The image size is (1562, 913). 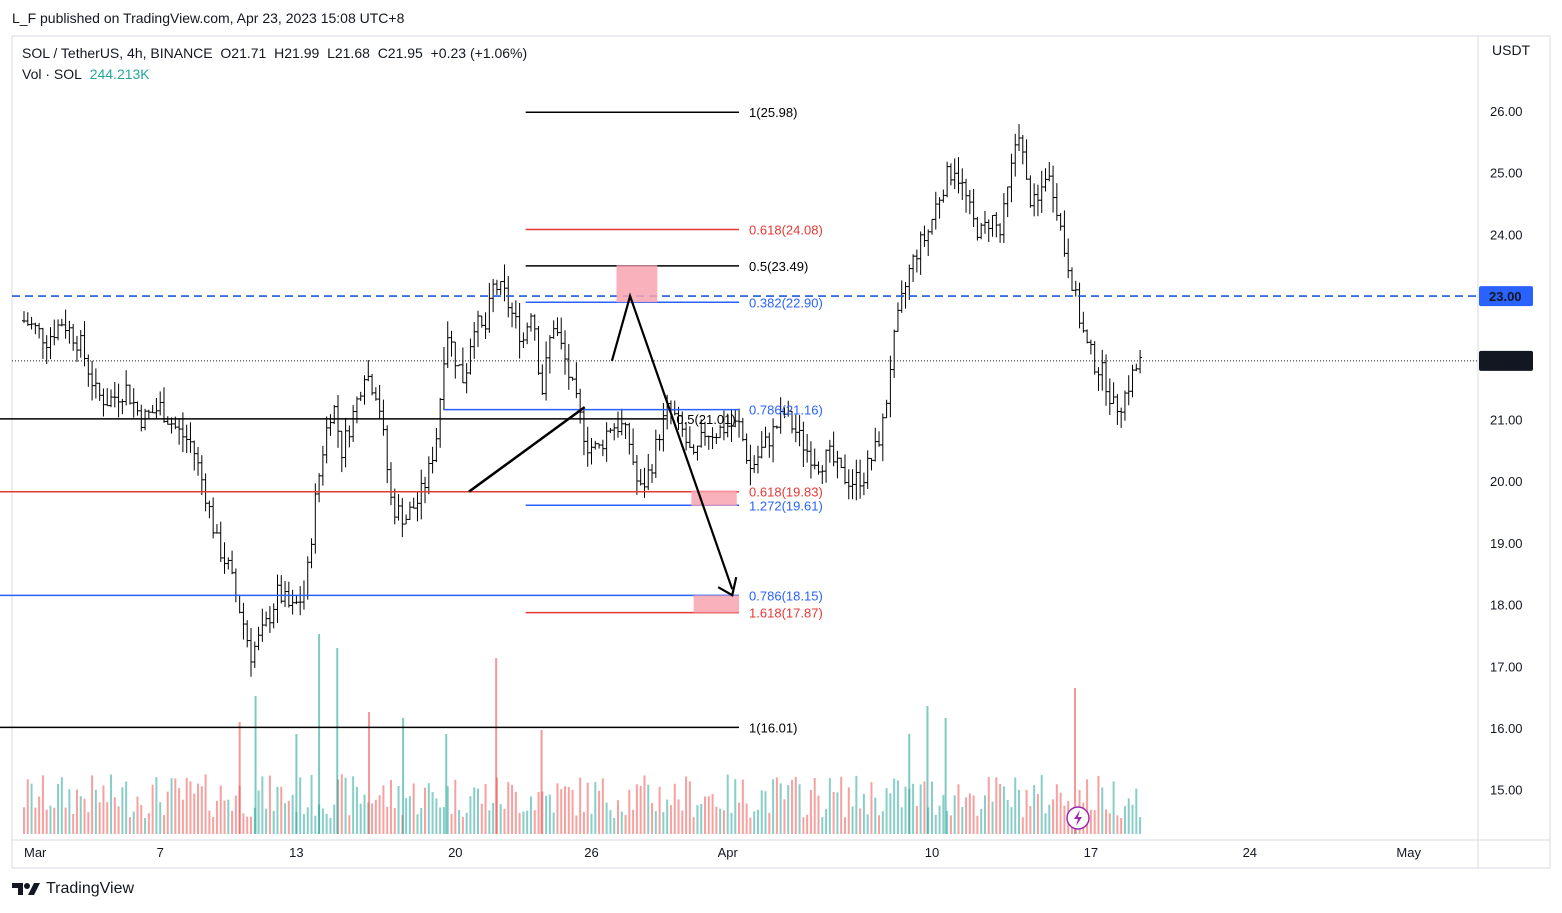 I want to click on volume-label: Vol · SOL, so click(x=52, y=74).